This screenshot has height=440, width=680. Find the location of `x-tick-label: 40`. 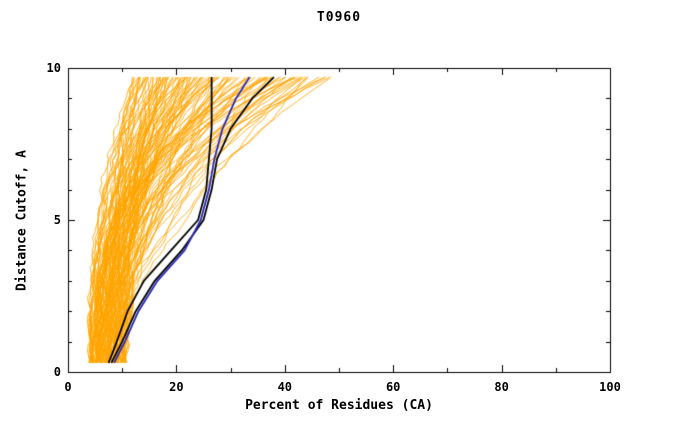

x-tick-label: 40 is located at coordinates (285, 387).